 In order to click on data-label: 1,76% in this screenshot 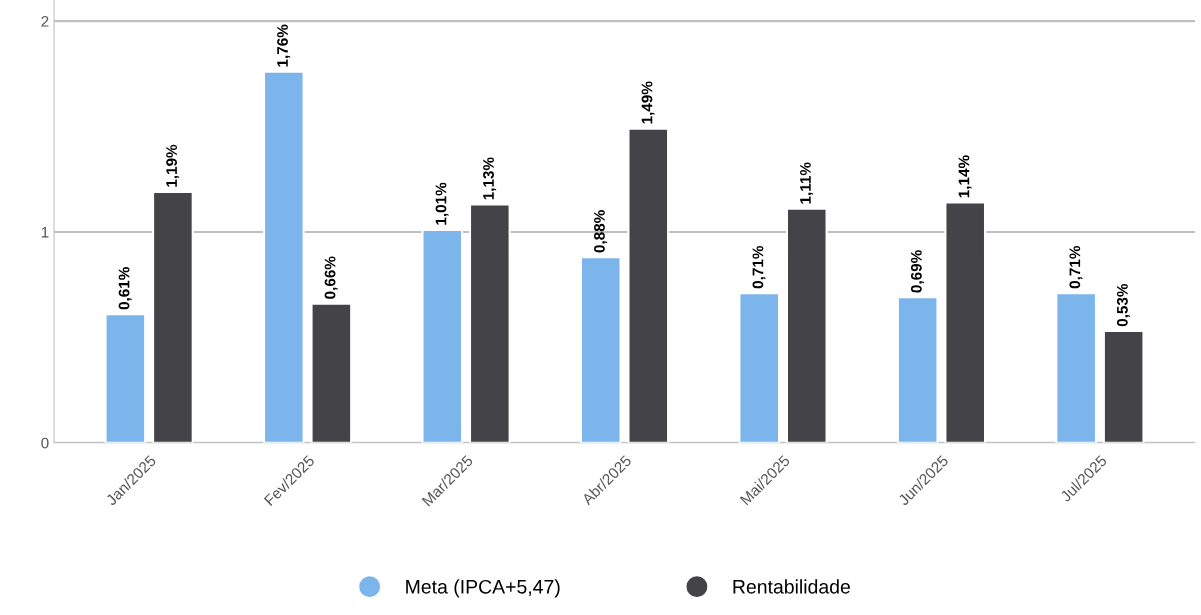, I will do `click(284, 45)`.